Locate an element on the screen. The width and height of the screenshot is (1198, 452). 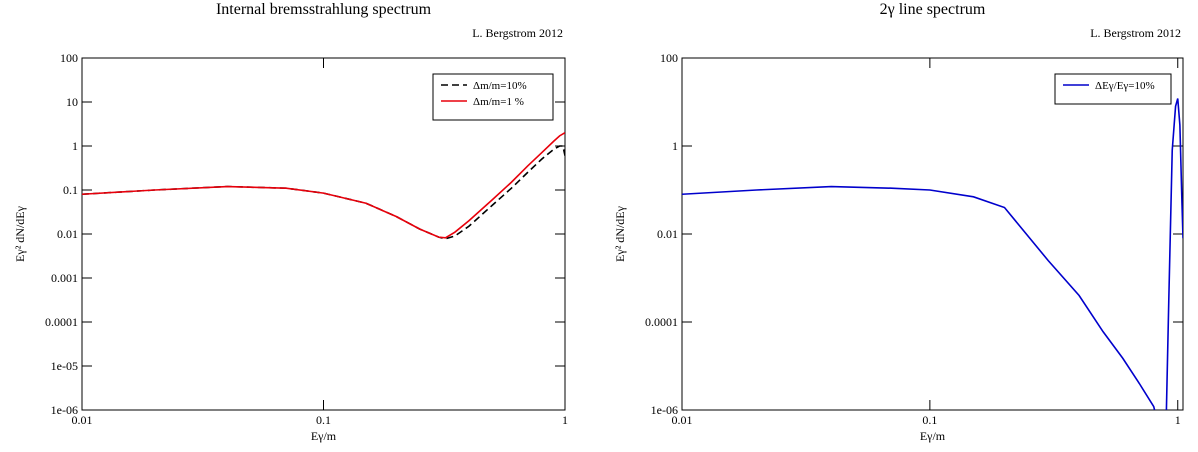
y-tick-label: 0.001 is located at coordinates (64, 278).